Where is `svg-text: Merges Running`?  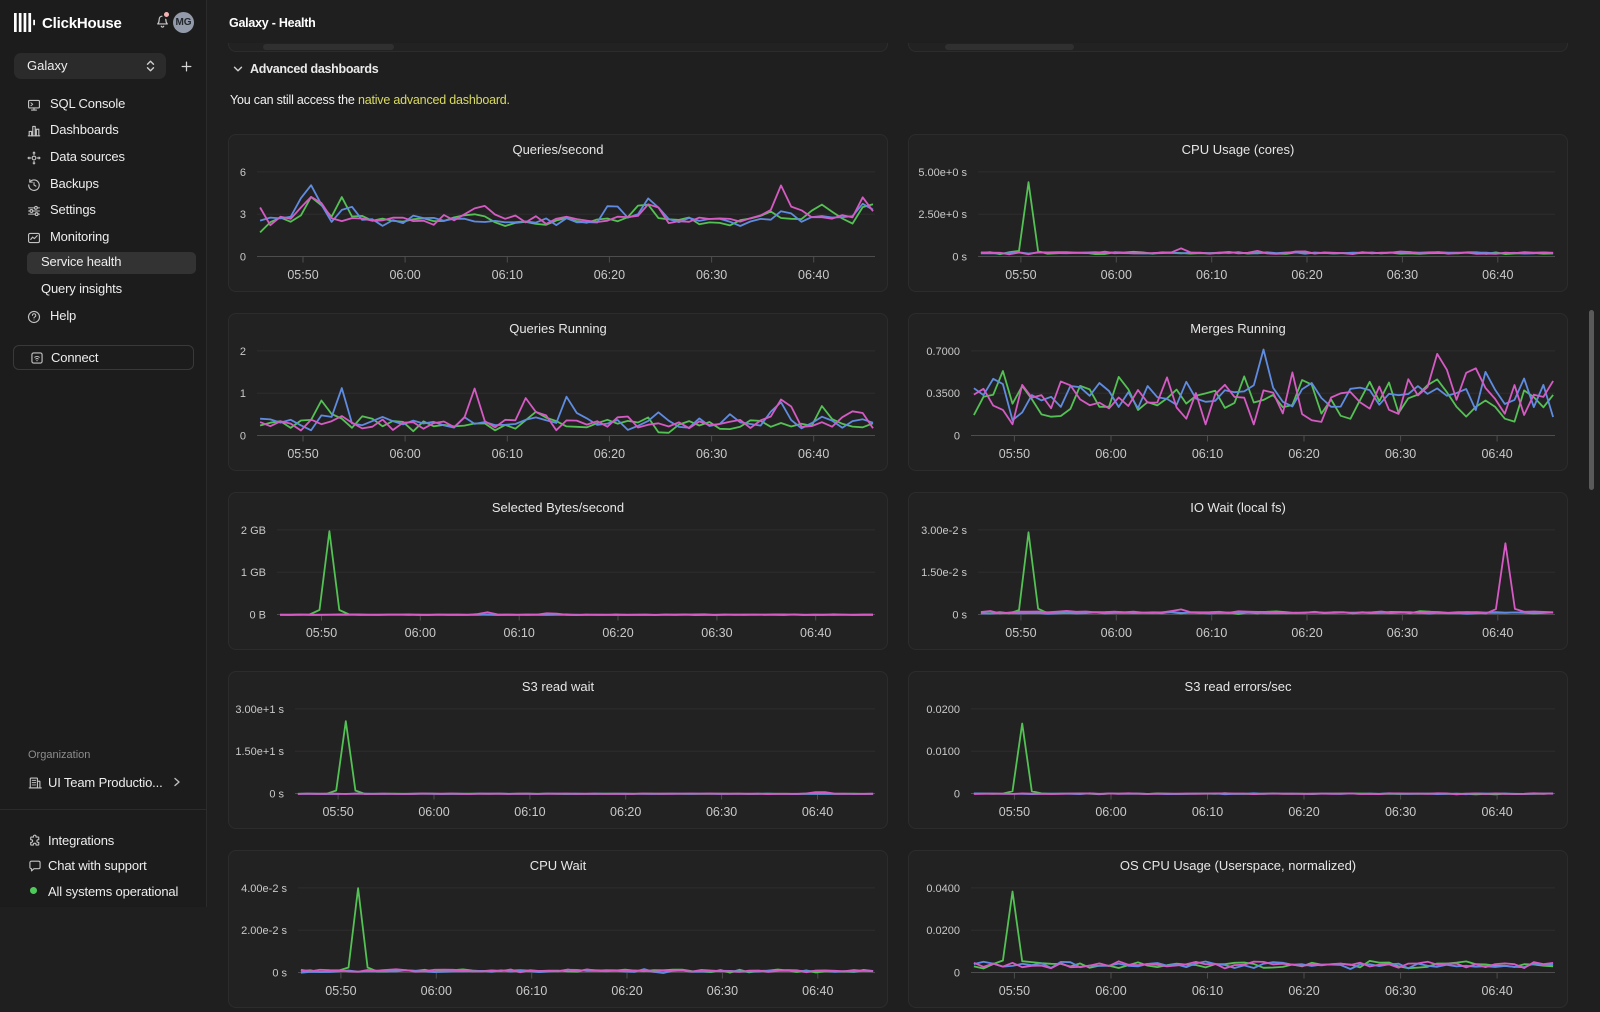 svg-text: Merges Running is located at coordinates (1237, 328).